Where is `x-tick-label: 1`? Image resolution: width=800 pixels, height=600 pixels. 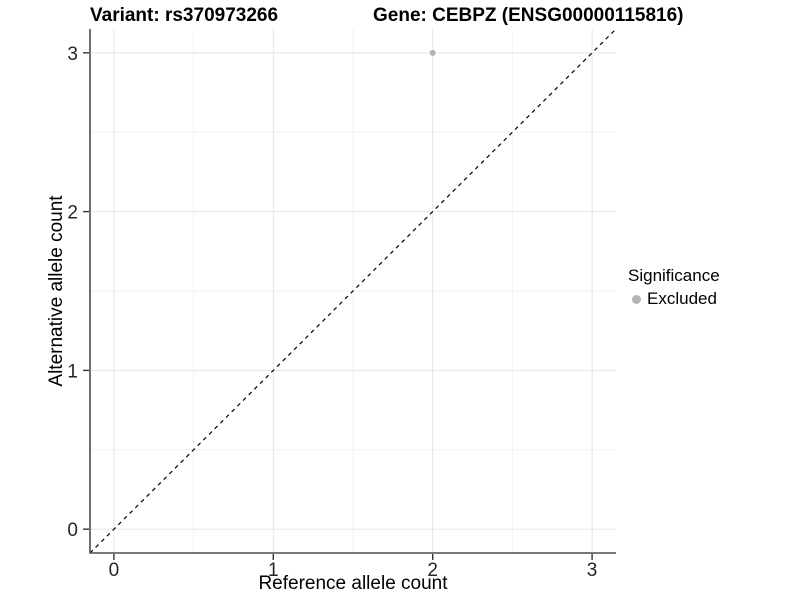 x-tick-label: 1 is located at coordinates (273, 570).